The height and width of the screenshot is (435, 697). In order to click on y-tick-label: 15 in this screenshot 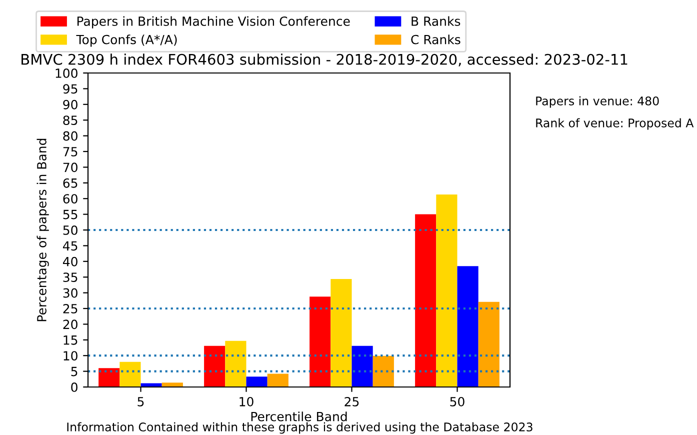, I will do `click(71, 340)`.